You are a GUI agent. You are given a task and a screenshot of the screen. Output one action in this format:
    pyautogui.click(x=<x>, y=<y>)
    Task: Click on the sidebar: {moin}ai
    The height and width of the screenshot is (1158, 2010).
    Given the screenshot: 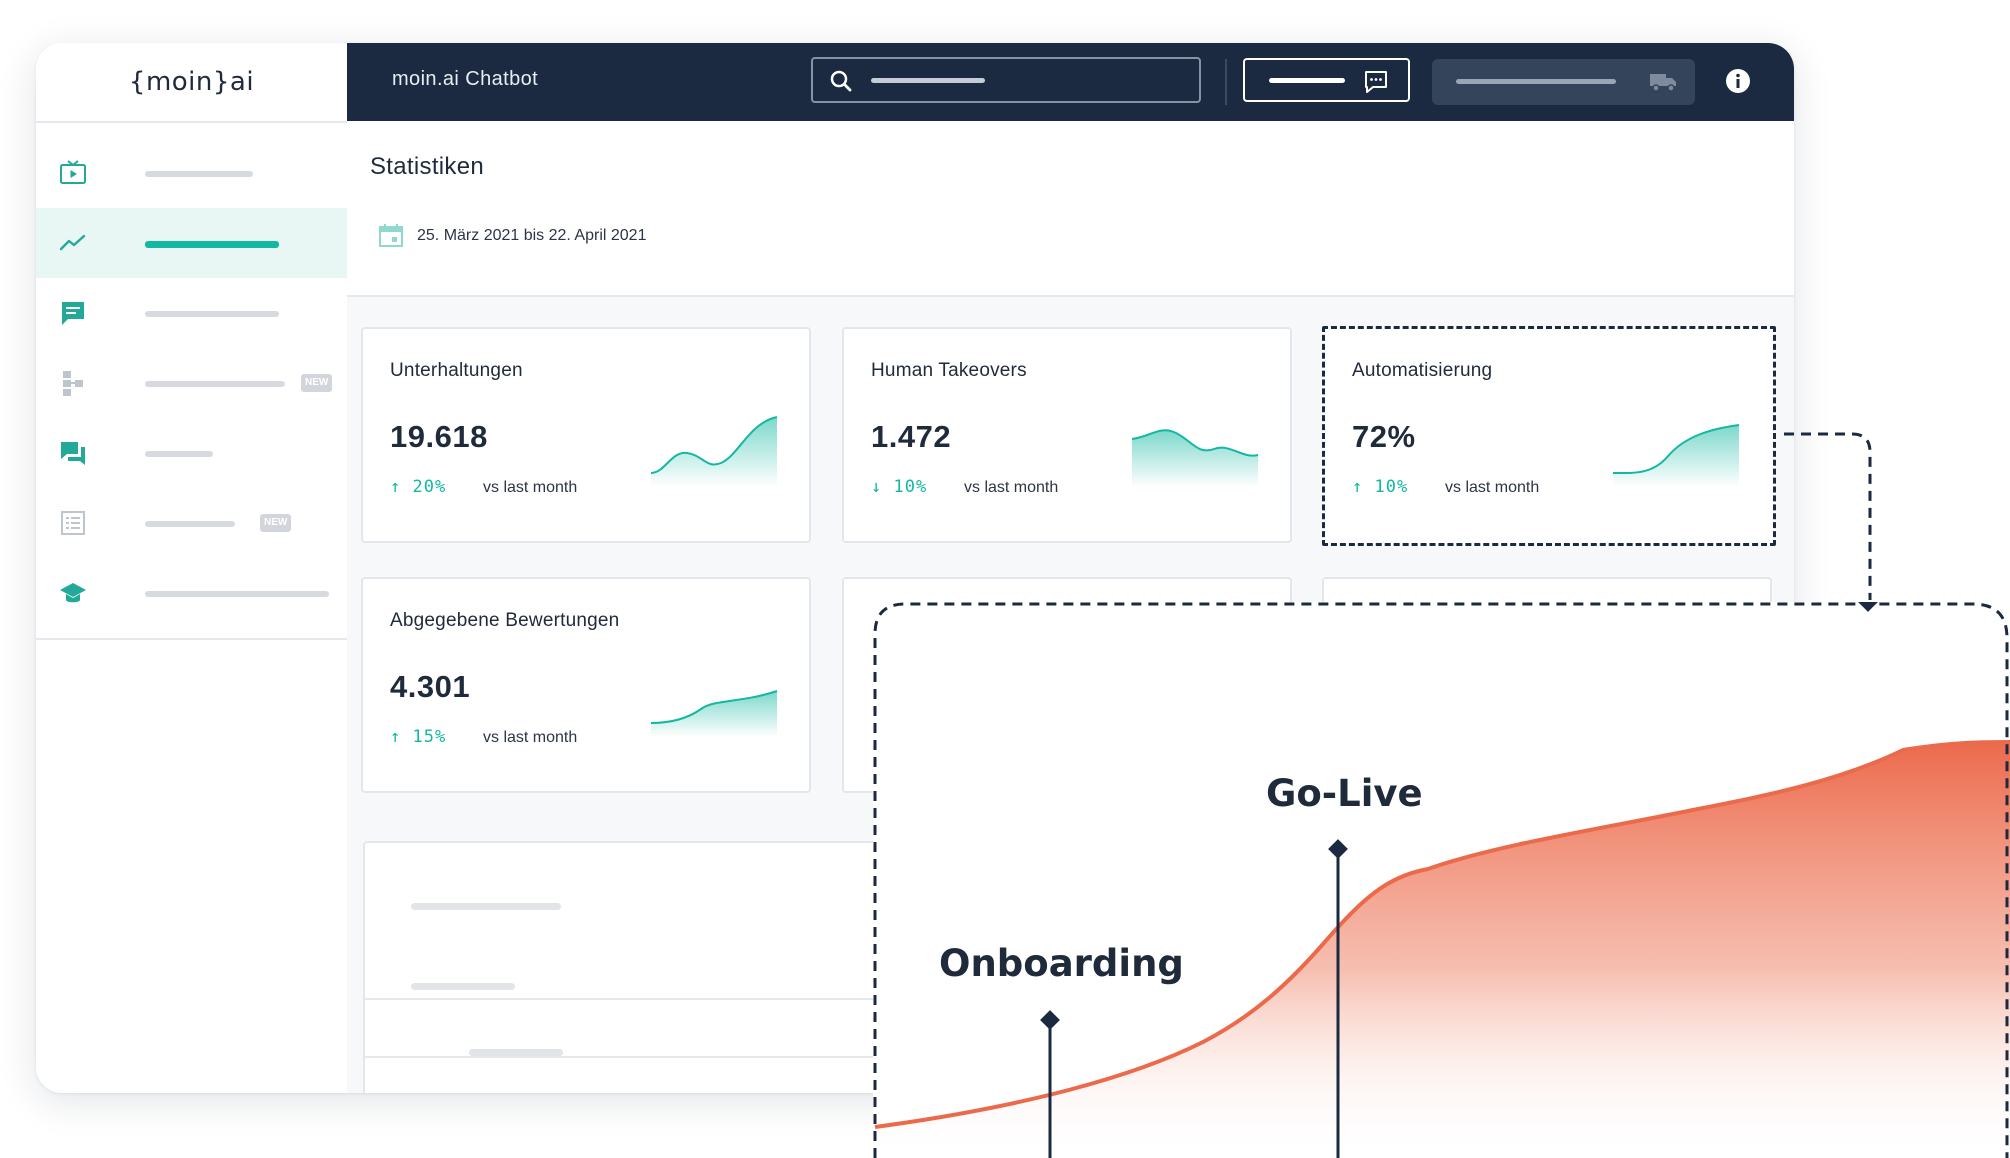 What is the action you would take?
    pyautogui.click(x=192, y=568)
    